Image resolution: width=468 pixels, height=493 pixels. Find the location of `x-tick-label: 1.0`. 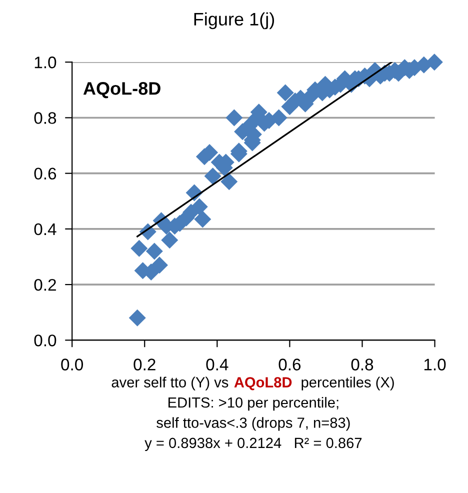

x-tick-label: 1.0 is located at coordinates (435, 364).